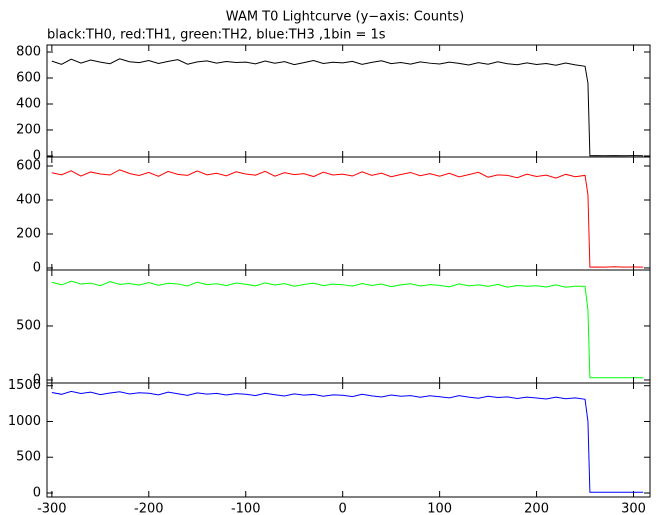 The width and height of the screenshot is (661, 515). I want to click on x-tick-label: 100, so click(439, 508).